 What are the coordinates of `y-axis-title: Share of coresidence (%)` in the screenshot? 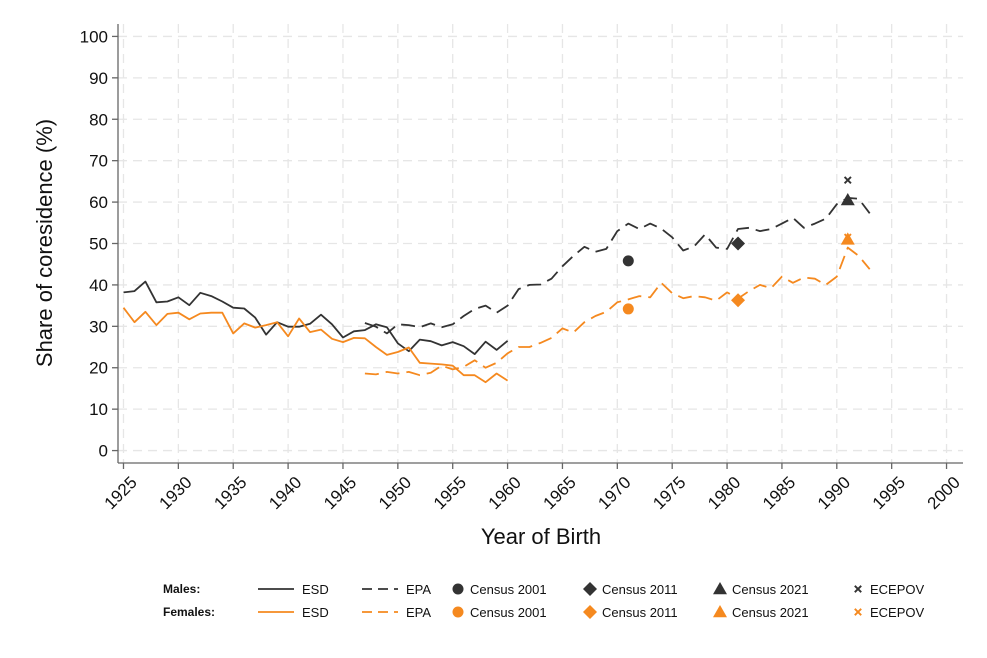 It's located at (44, 243).